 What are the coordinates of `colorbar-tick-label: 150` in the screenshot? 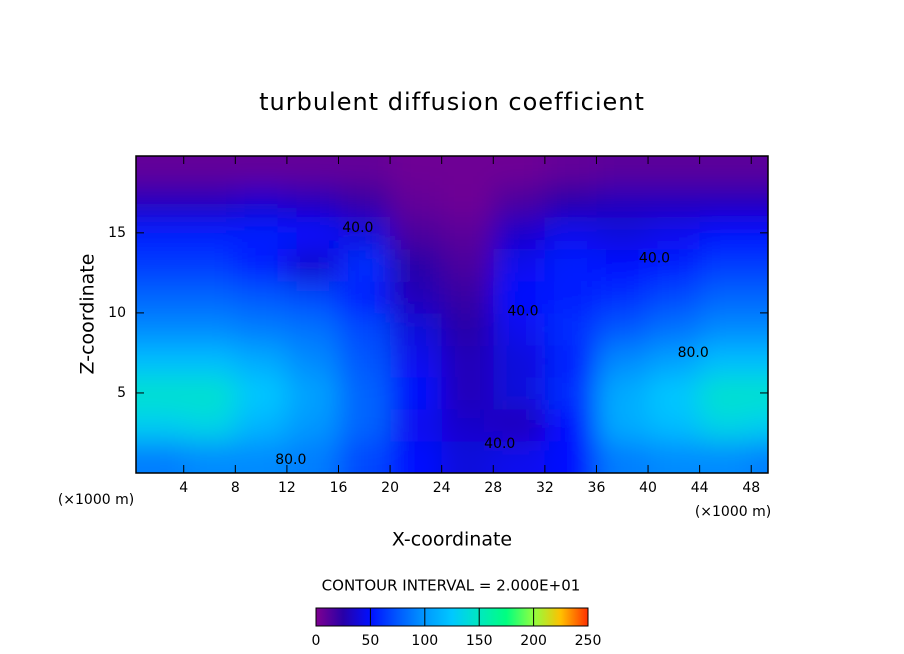 It's located at (479, 641).